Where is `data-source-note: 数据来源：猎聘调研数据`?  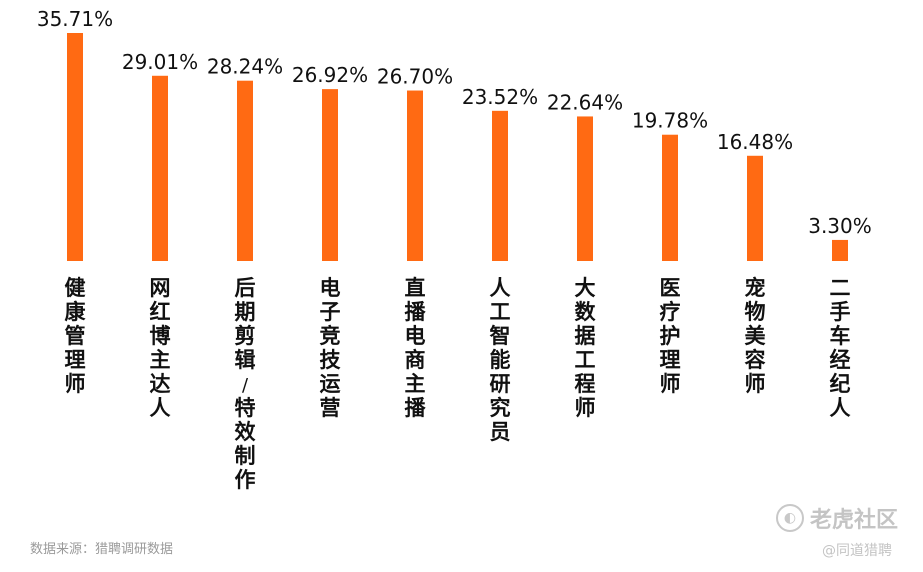
data-source-note: 数据来源：猎聘调研数据 is located at coordinates (102, 549).